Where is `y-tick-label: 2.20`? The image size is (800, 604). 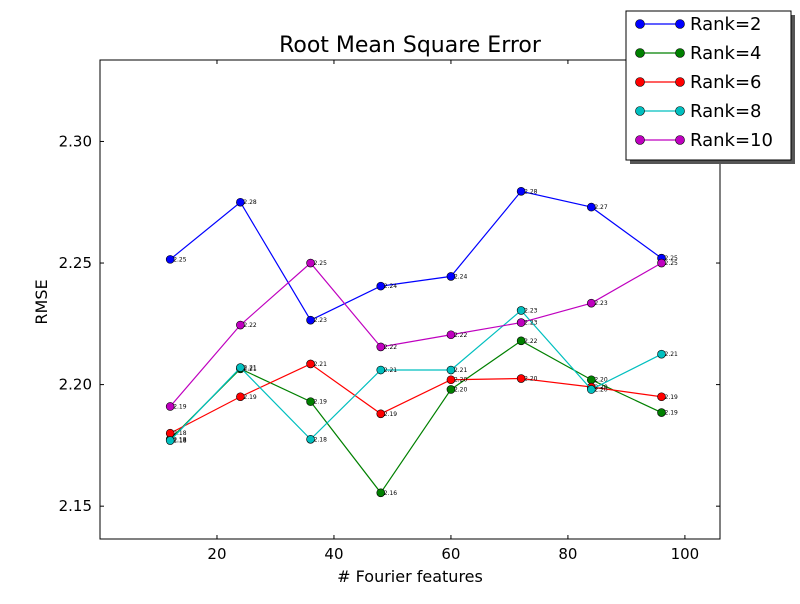
y-tick-label: 2.20 is located at coordinates (75, 385).